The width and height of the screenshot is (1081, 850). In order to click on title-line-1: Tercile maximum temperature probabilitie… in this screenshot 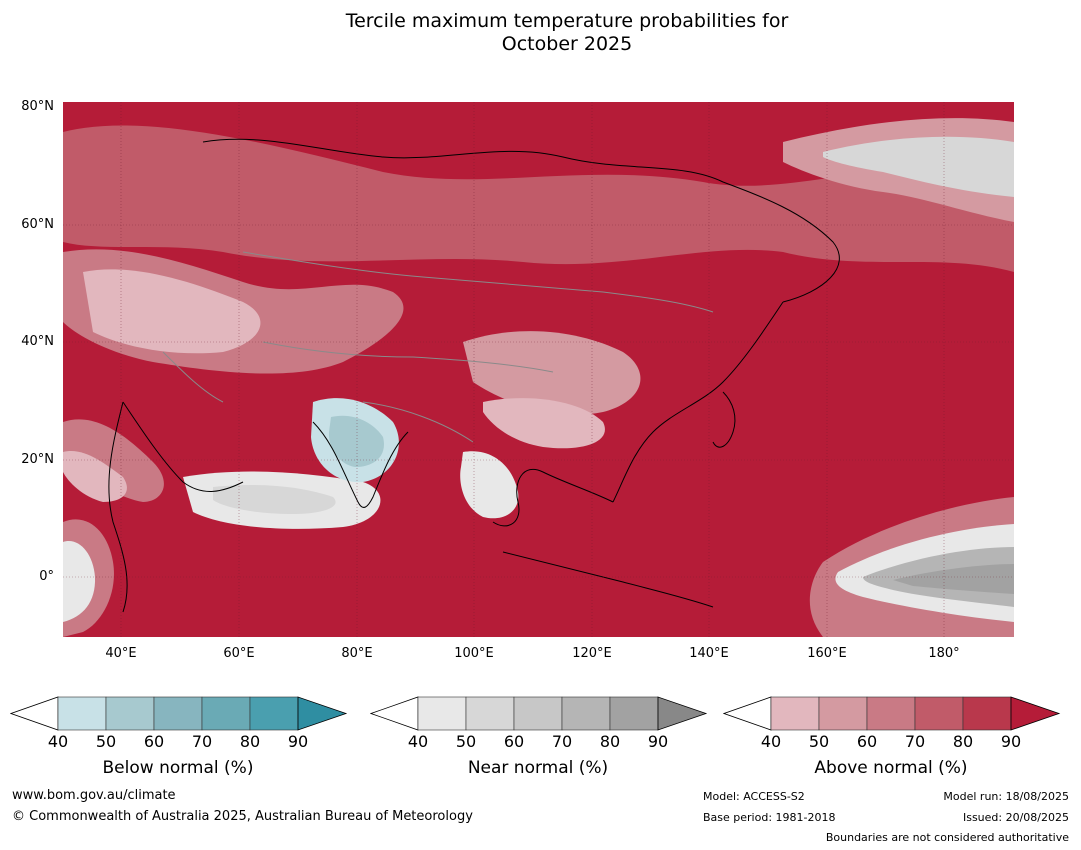, I will do `click(567, 21)`.